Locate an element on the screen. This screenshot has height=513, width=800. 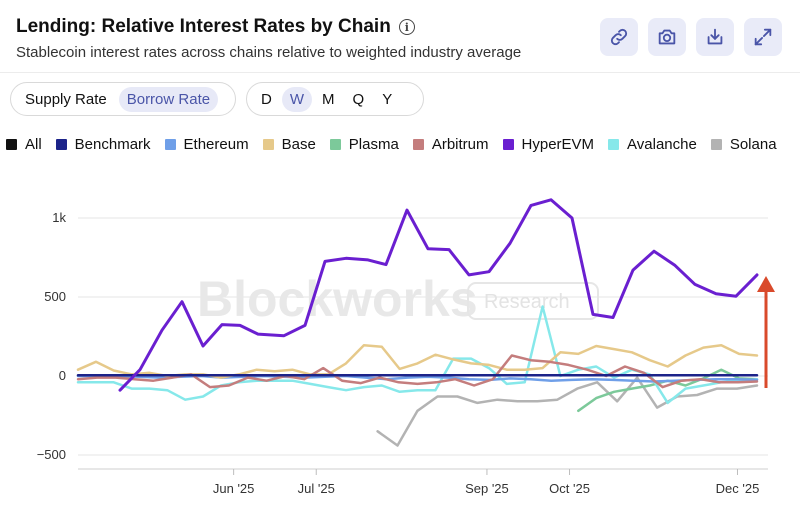
y-tick-label: 1k is located at coordinates (59, 217).